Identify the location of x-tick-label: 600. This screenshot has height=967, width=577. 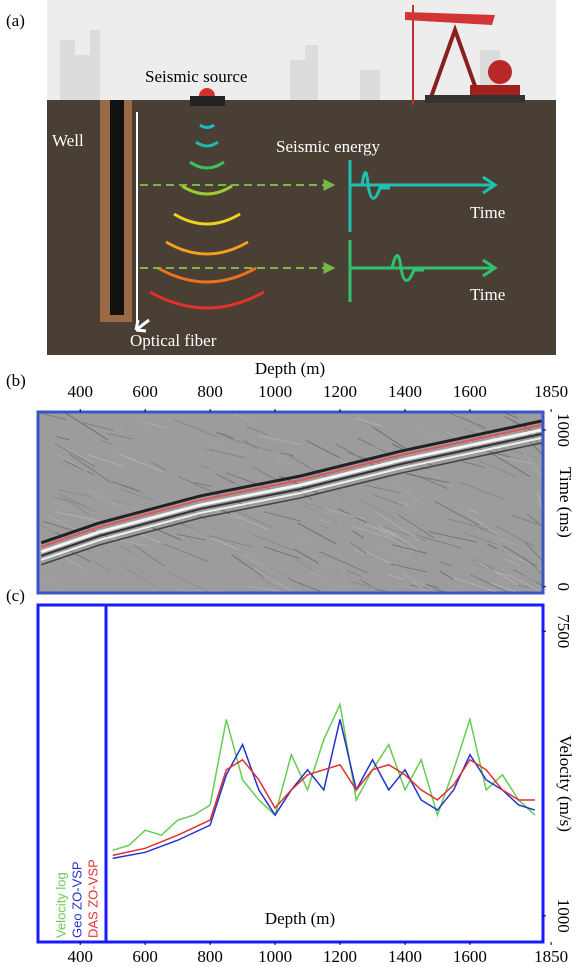
(145, 391).